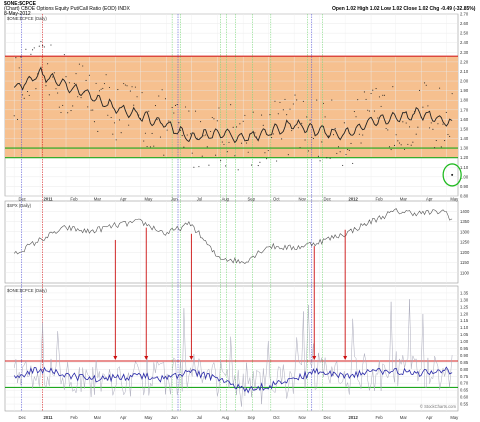  Describe the element at coordinates (302, 417) in the screenshot. I see `x-tick-label: Nov` at that location.